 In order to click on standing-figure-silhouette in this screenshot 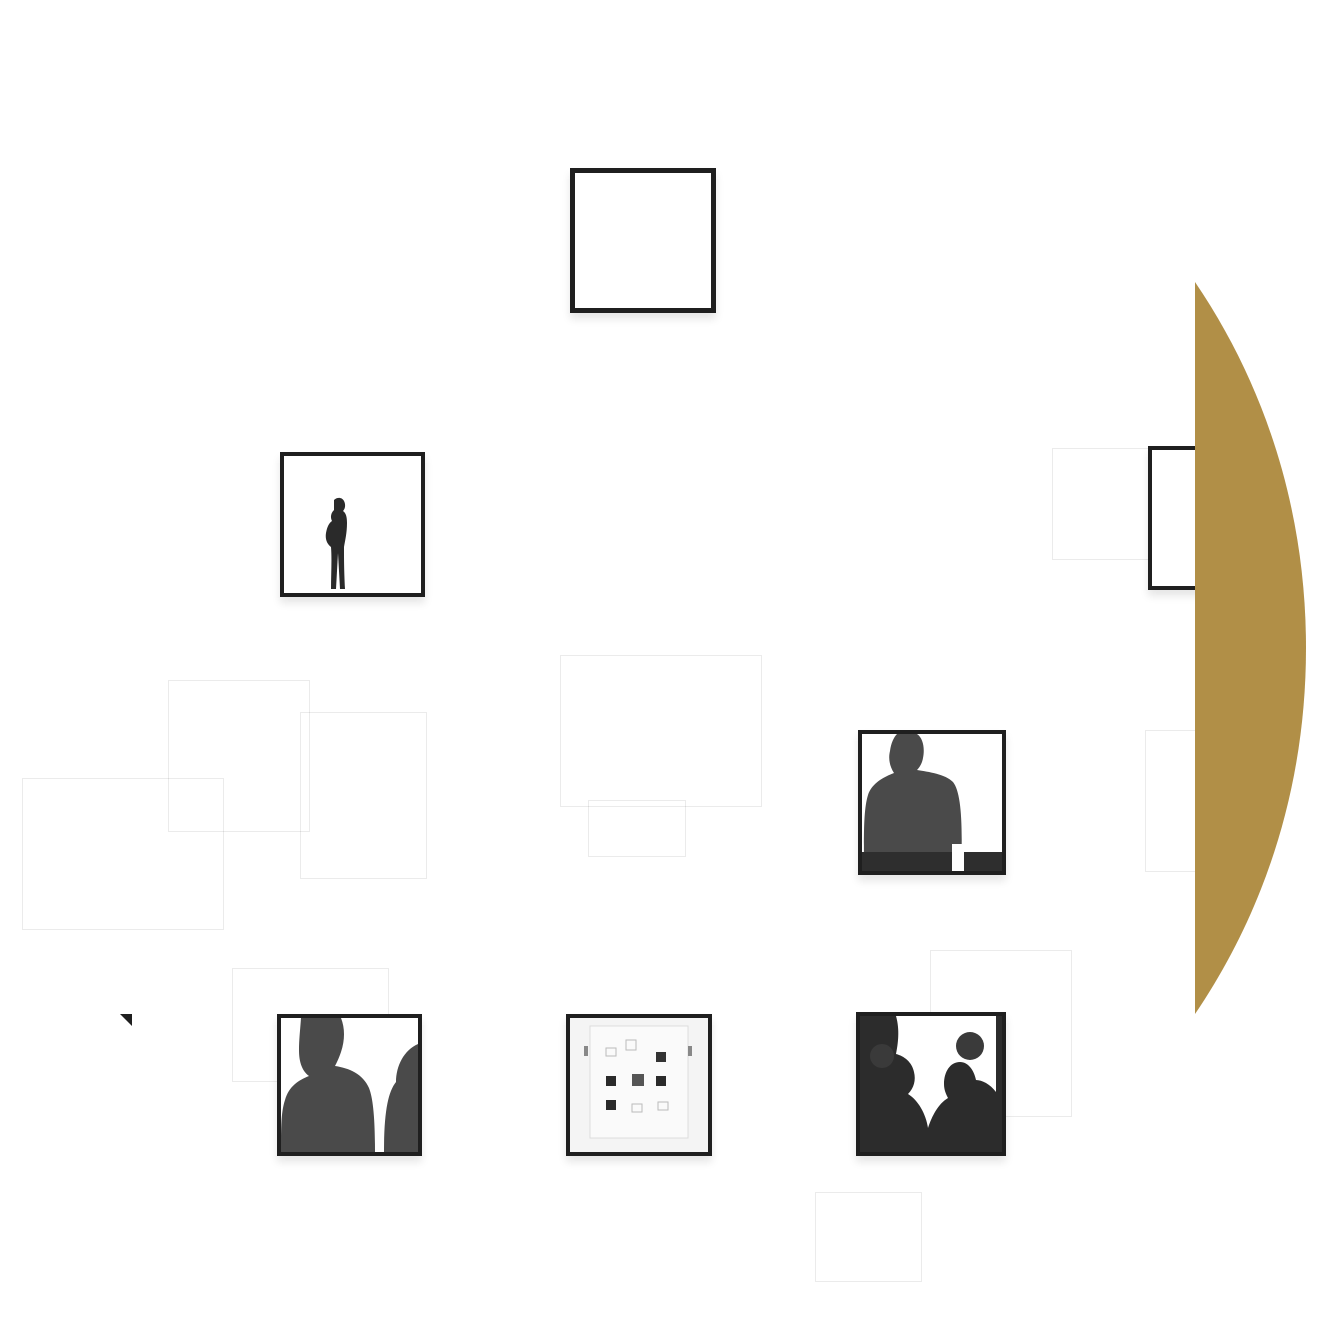, I will do `click(336, 543)`.